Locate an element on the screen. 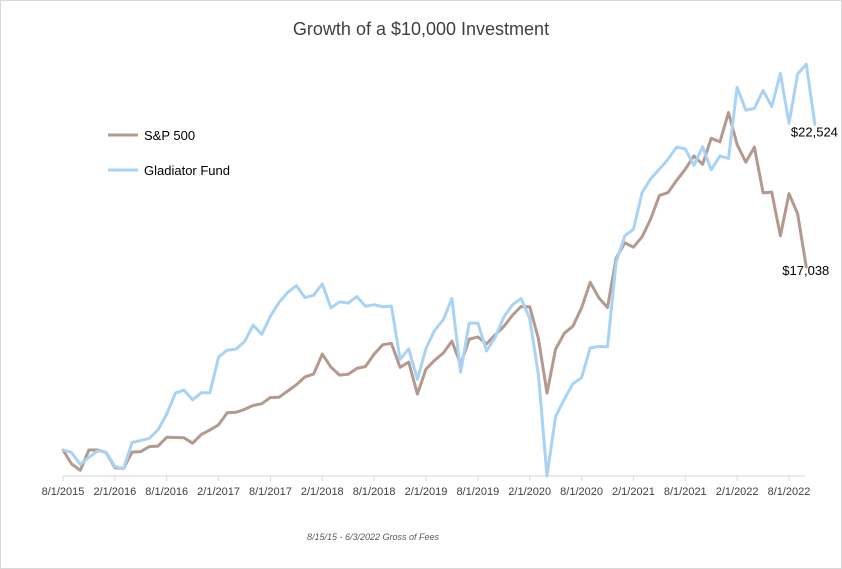 The width and height of the screenshot is (842, 569). legend-label-gladiator: Gladiator Fund is located at coordinates (187, 170).